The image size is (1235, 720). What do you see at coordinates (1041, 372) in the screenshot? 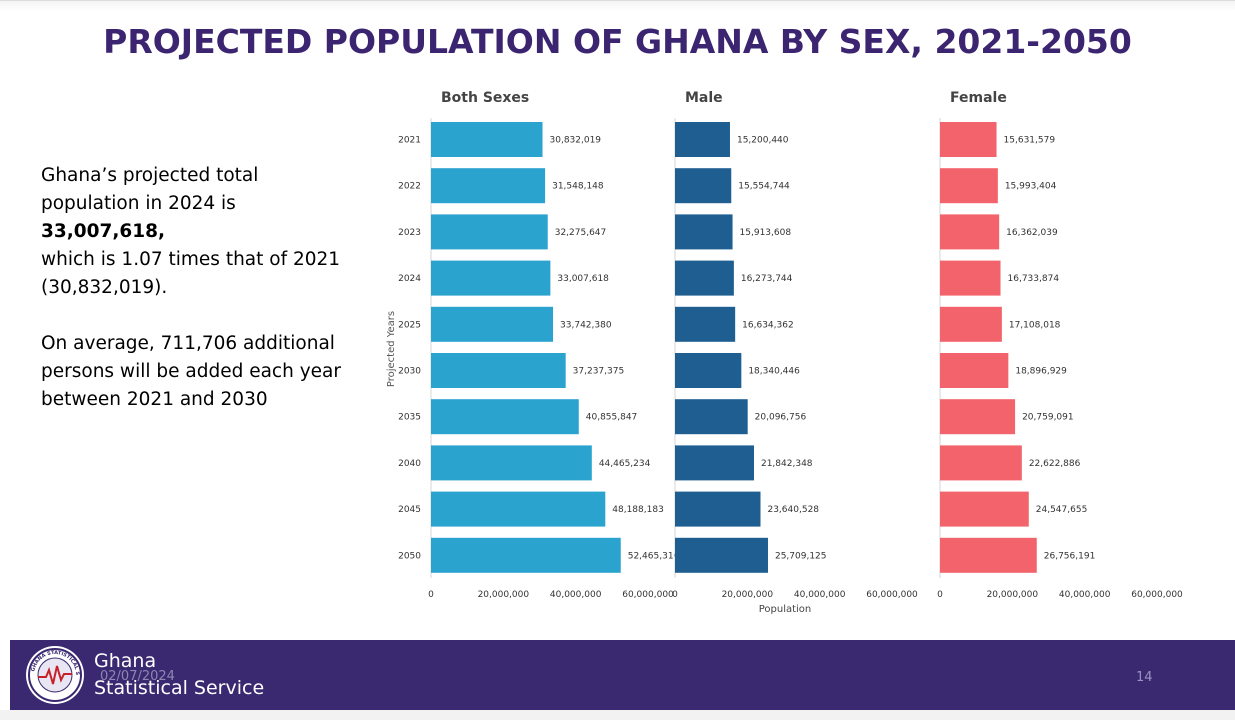
I see `bar-value-label: 18,896,929` at bounding box center [1041, 372].